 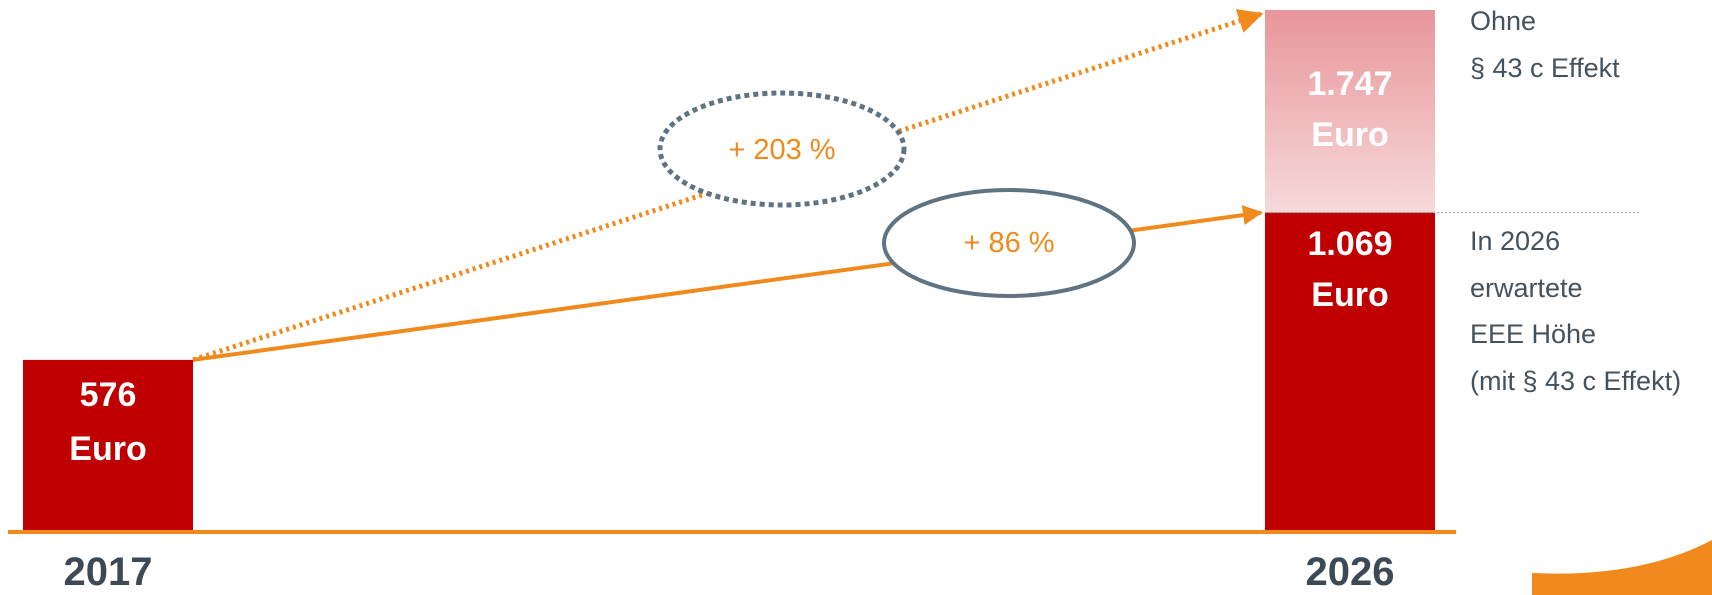 I want to click on tick-label-2026: 2026, so click(x=1350, y=572).